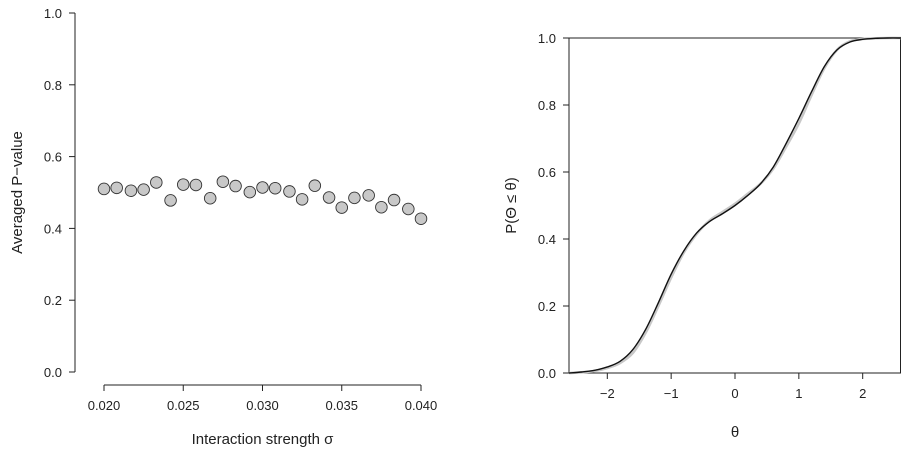  What do you see at coordinates (734, 393) in the screenshot?
I see `right-x-tick-label: 0` at bounding box center [734, 393].